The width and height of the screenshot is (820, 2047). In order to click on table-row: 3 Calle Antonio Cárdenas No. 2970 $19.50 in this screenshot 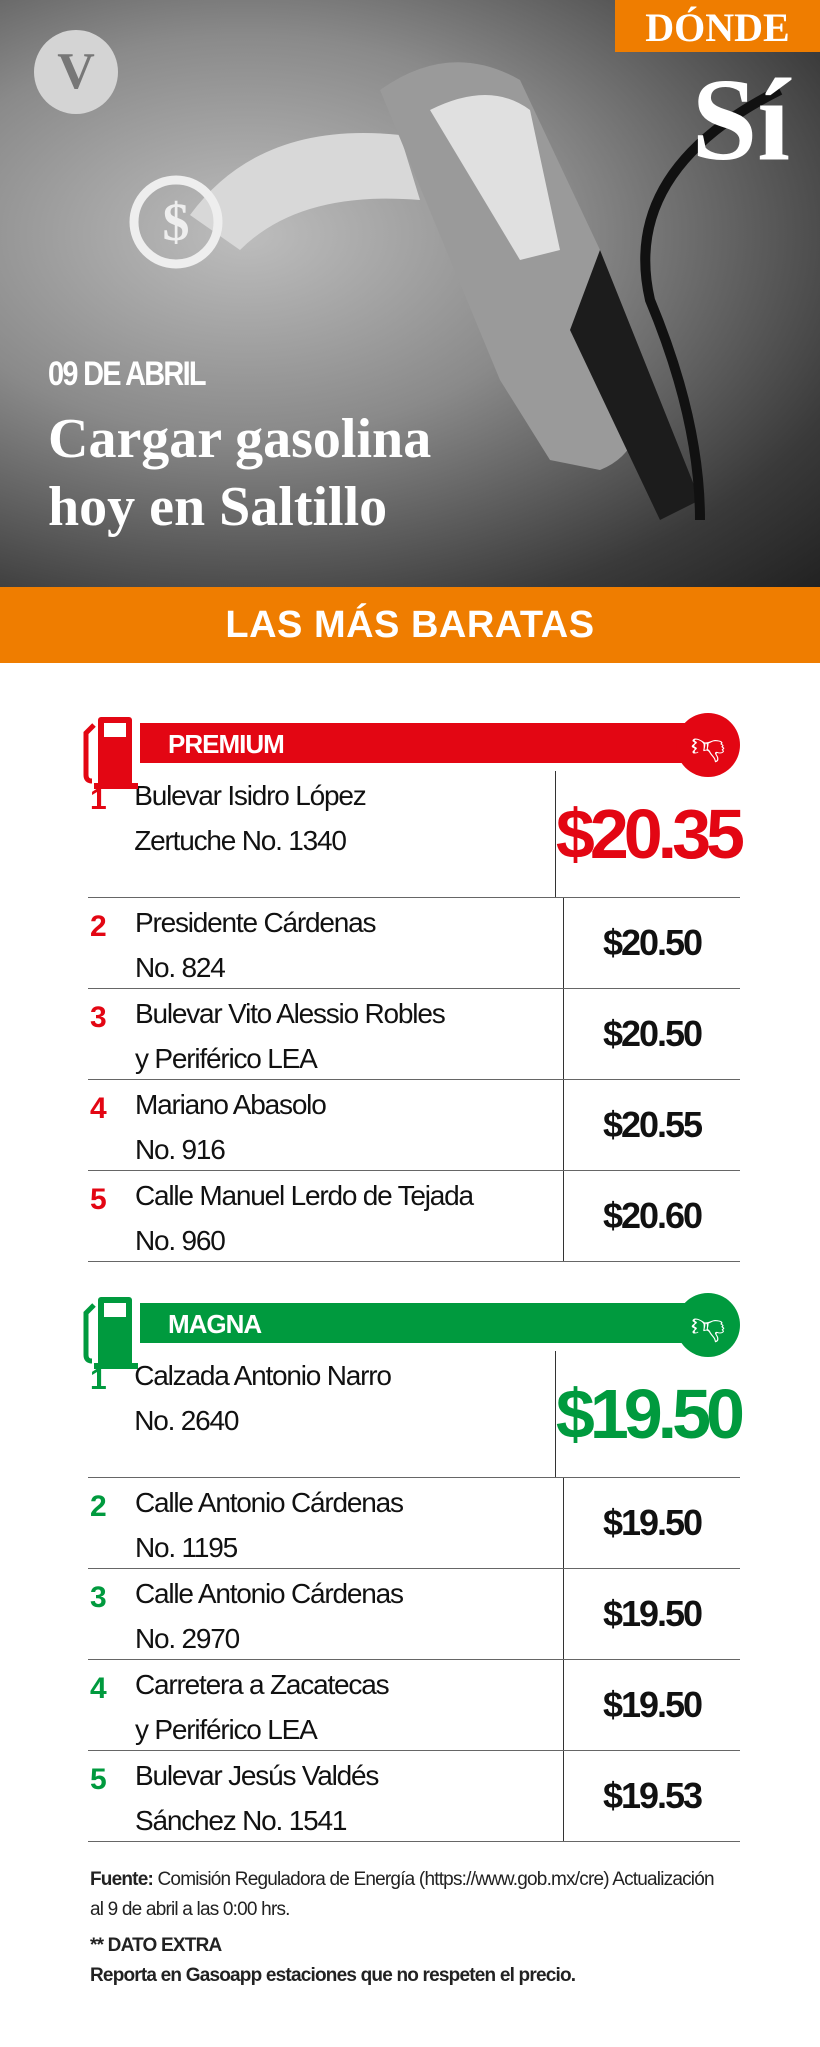, I will do `click(414, 1614)`.